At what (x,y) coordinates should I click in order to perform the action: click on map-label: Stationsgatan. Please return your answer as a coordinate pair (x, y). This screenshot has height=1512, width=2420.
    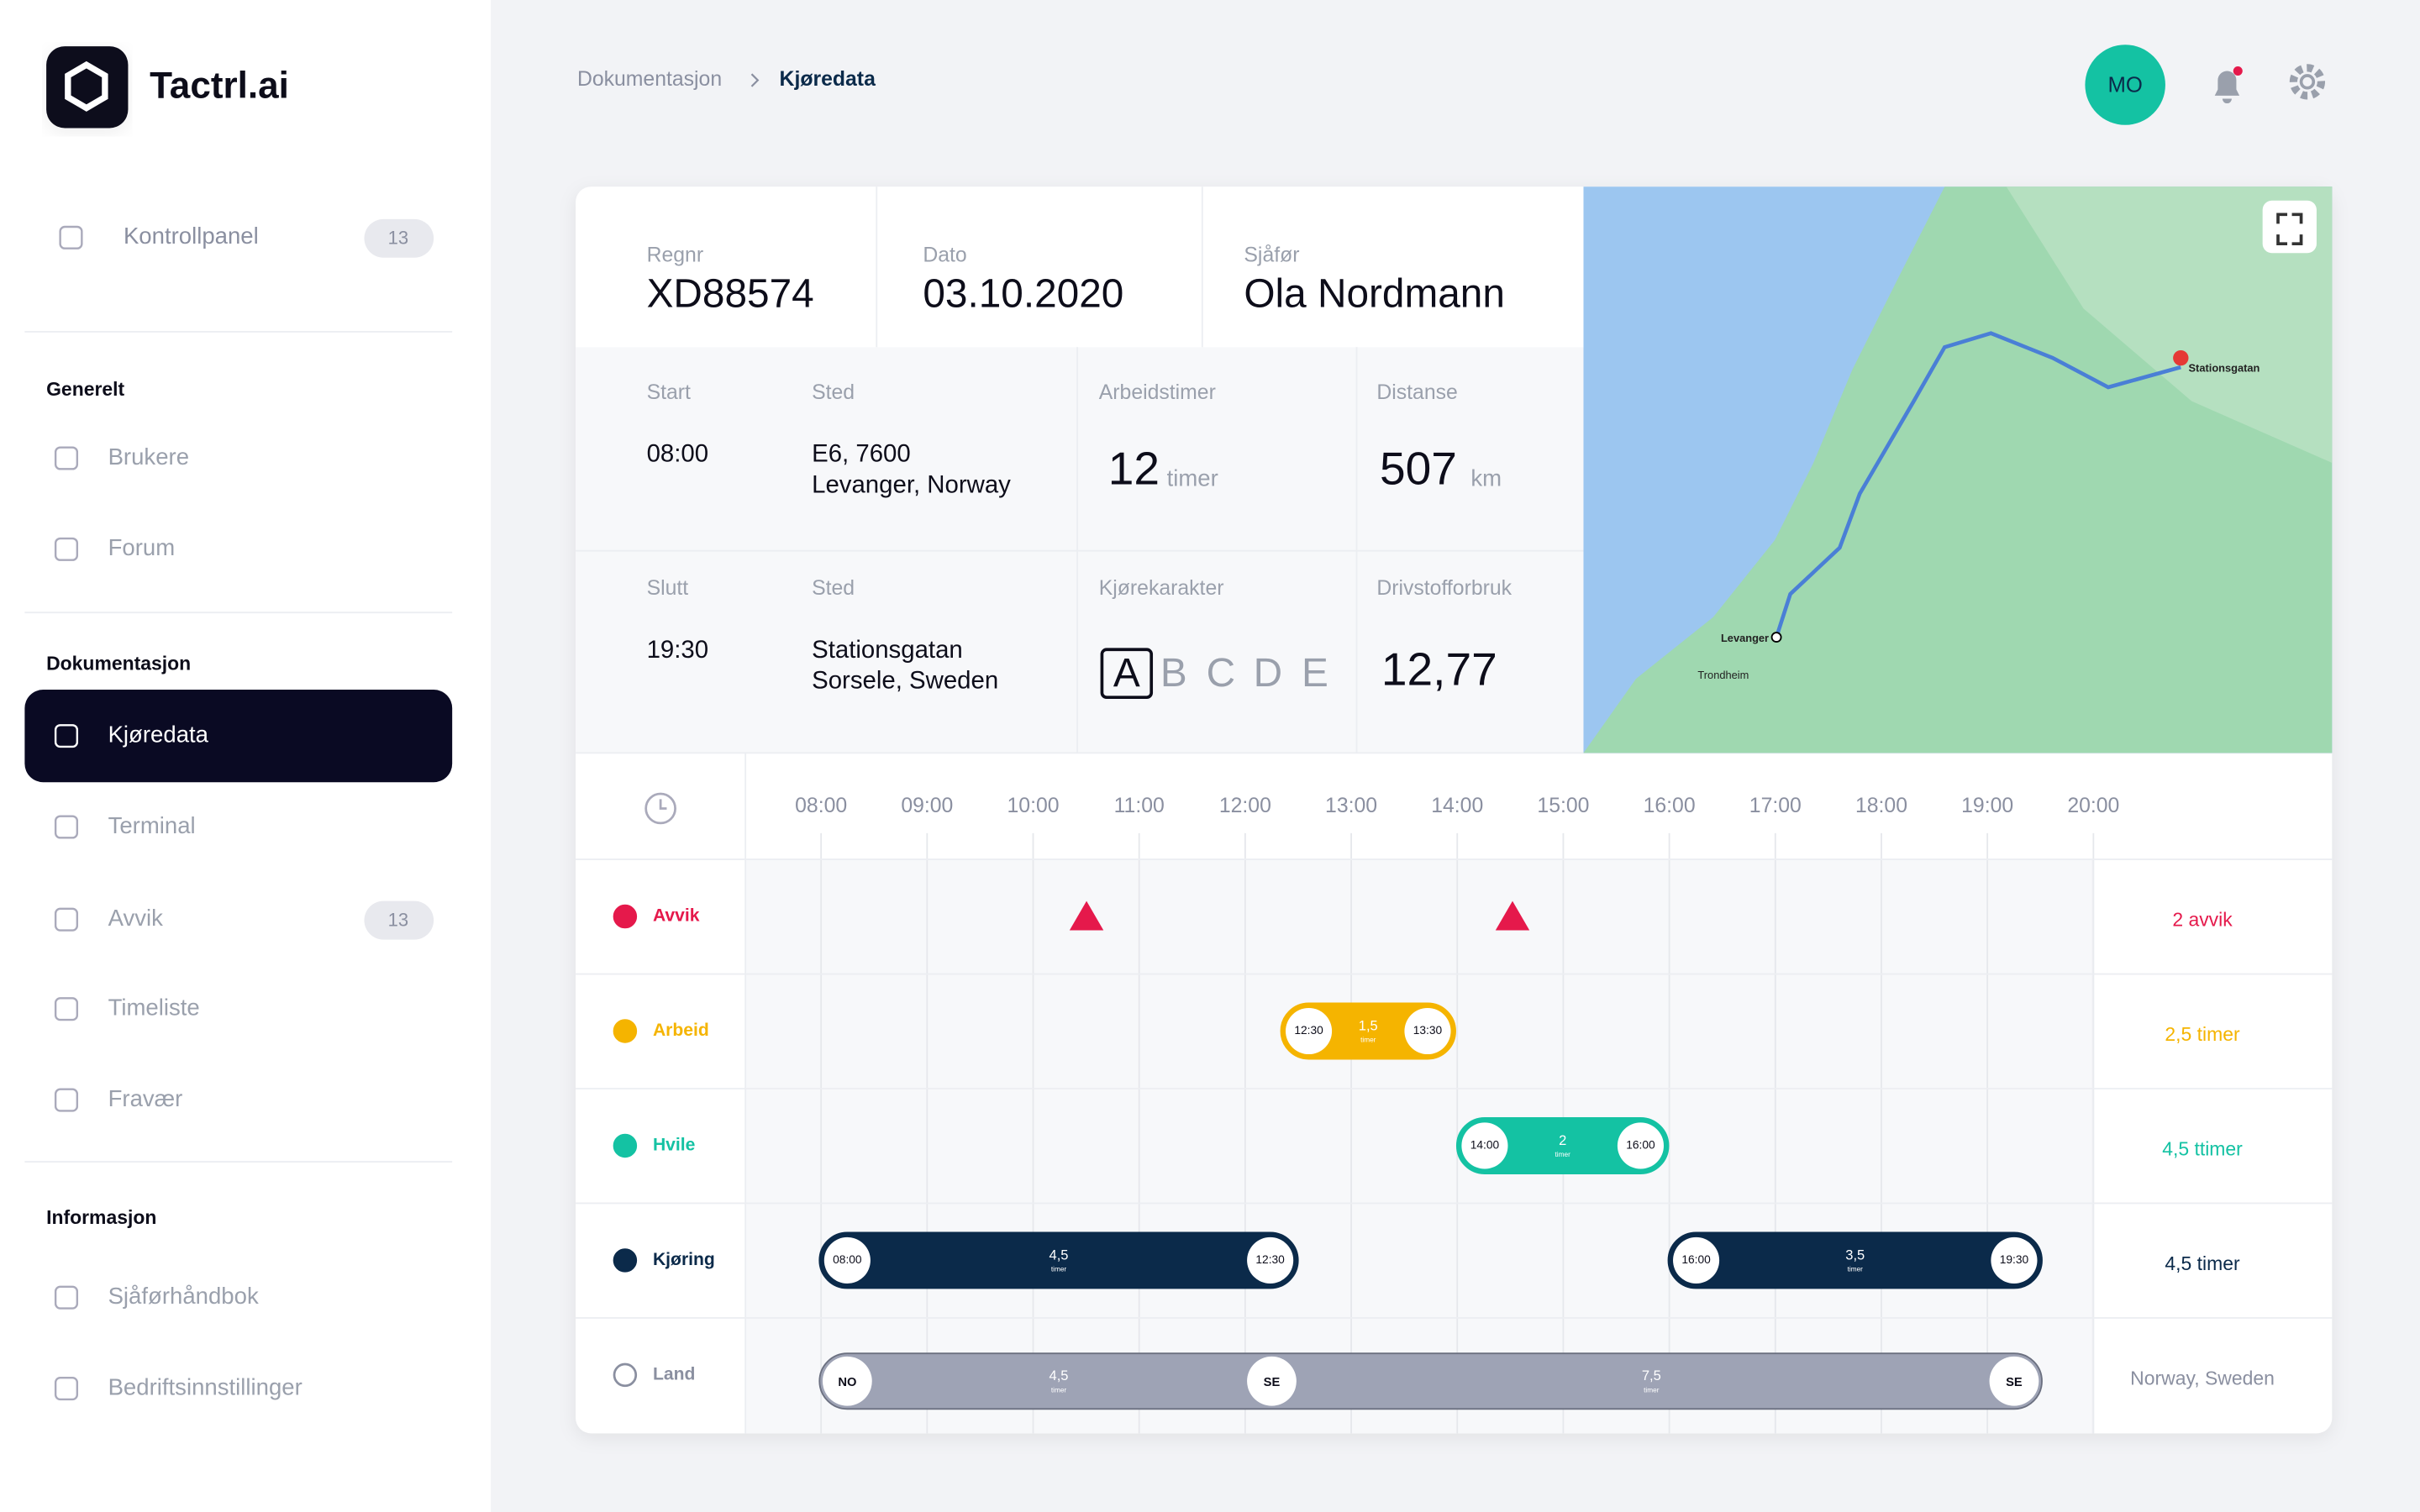
    Looking at the image, I should click on (2224, 367).